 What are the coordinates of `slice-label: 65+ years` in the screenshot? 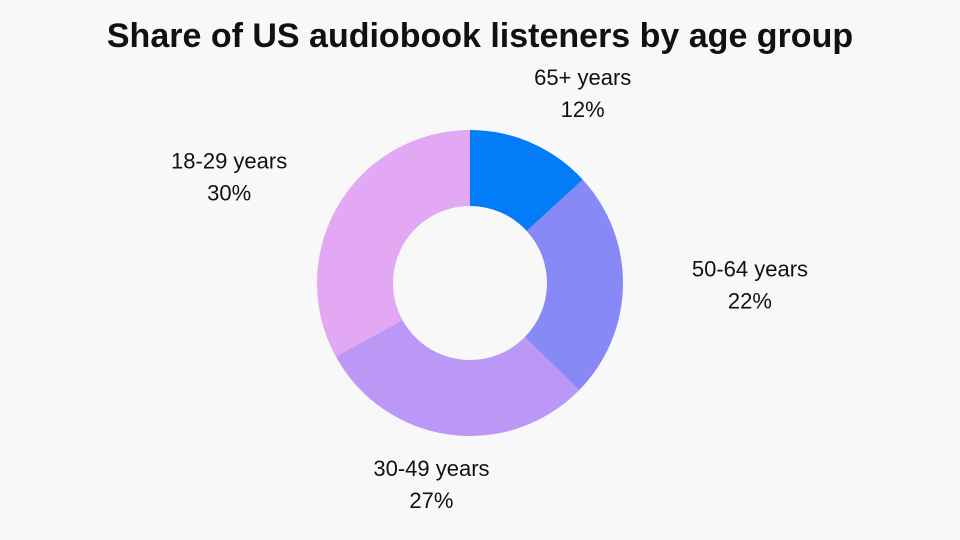 It's located at (582, 77).